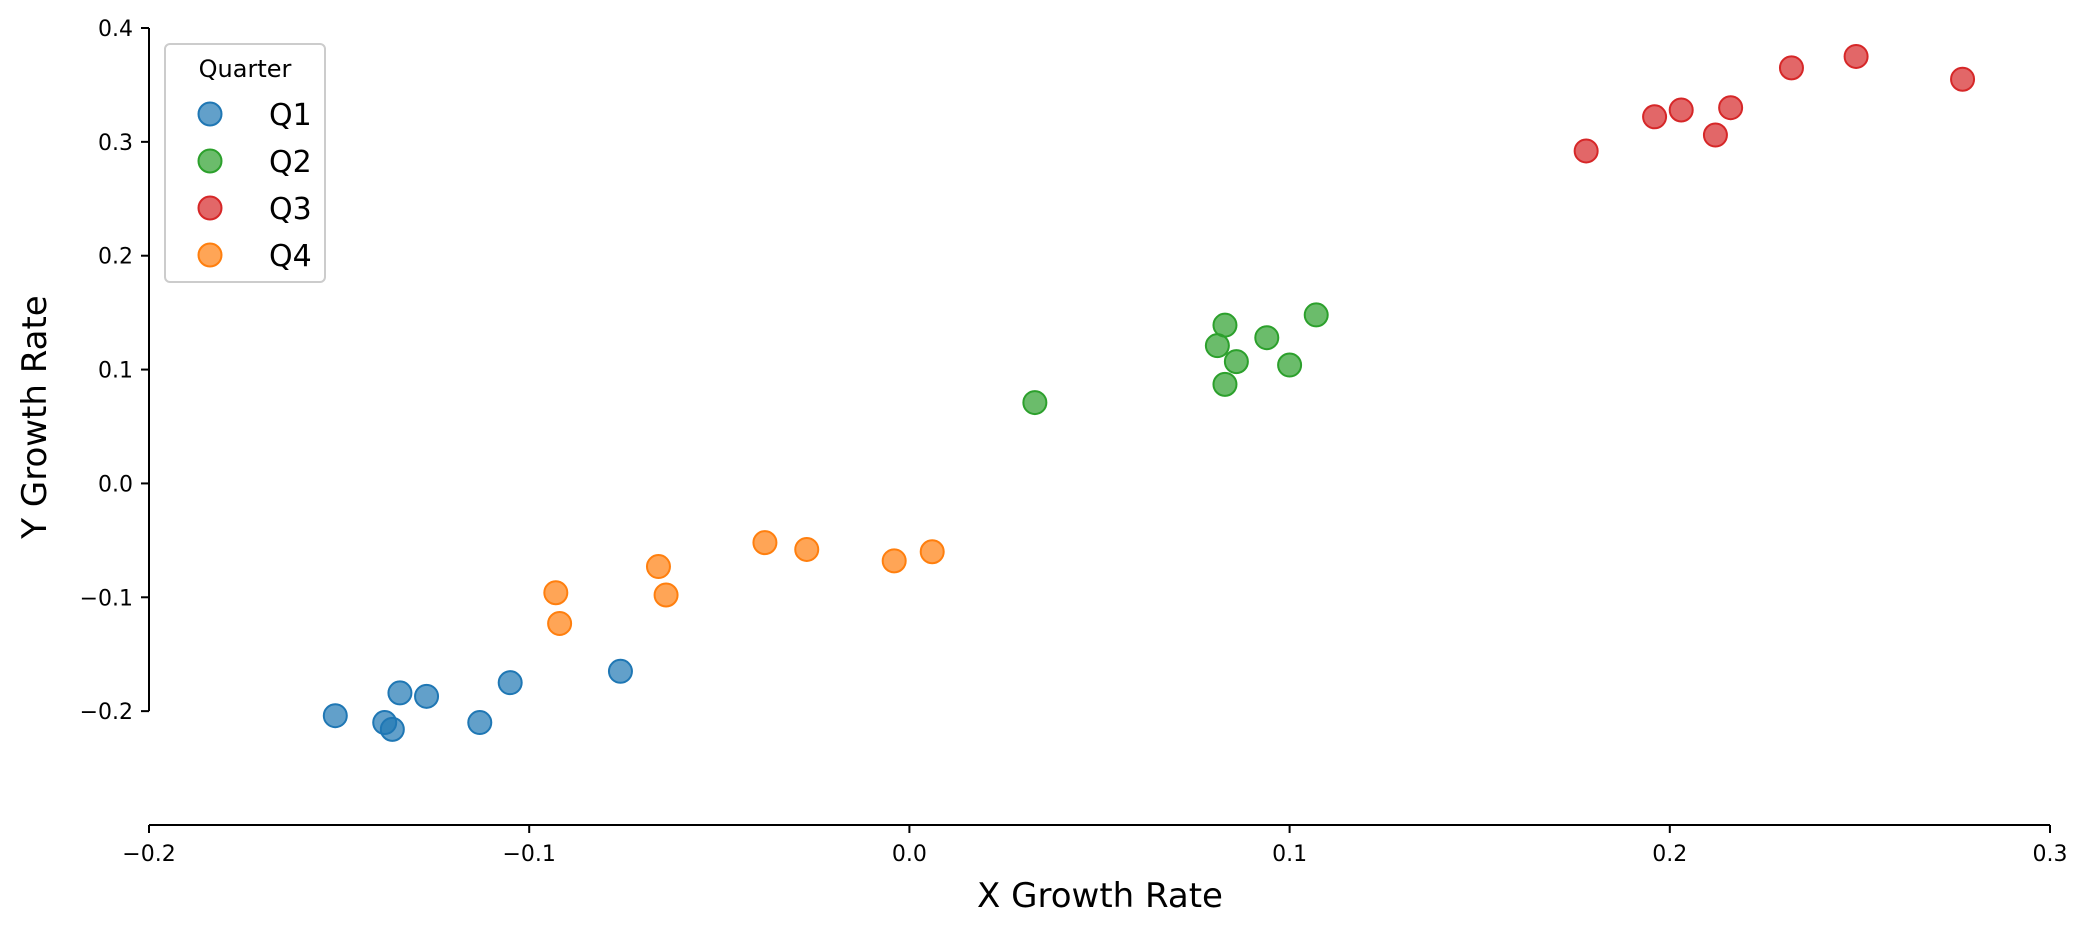 This screenshot has height=940, width=2090. What do you see at coordinates (115, 257) in the screenshot?
I see `y-tick-label: 0.2` at bounding box center [115, 257].